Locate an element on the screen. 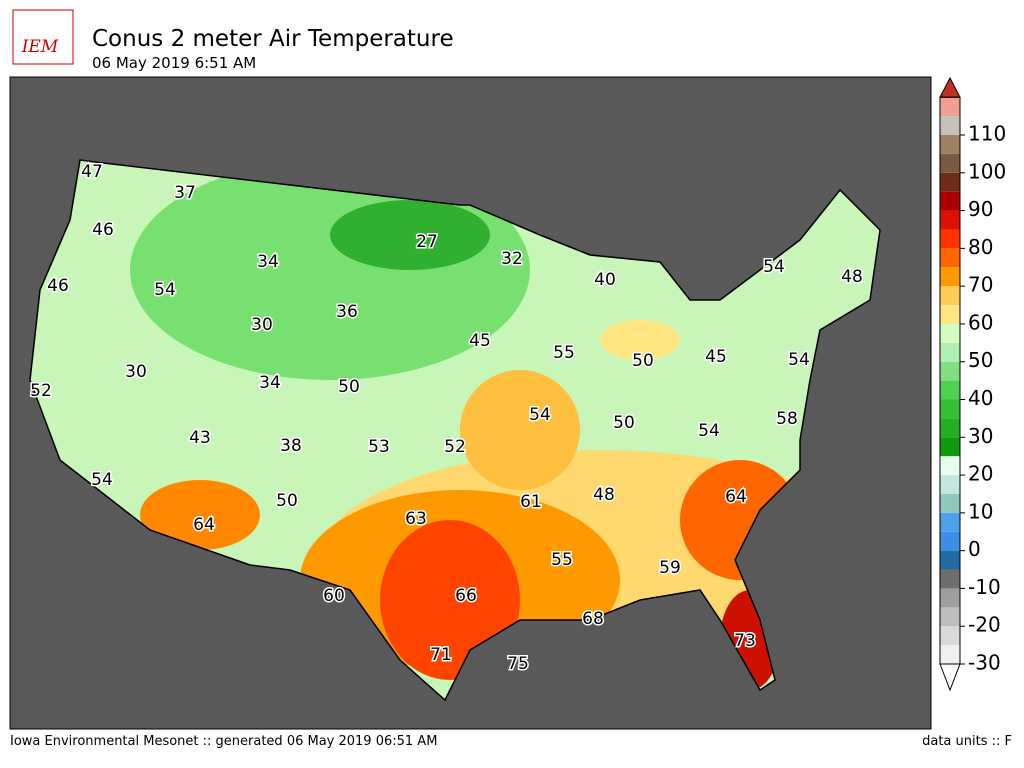  station-label: 58 is located at coordinates (787, 419).